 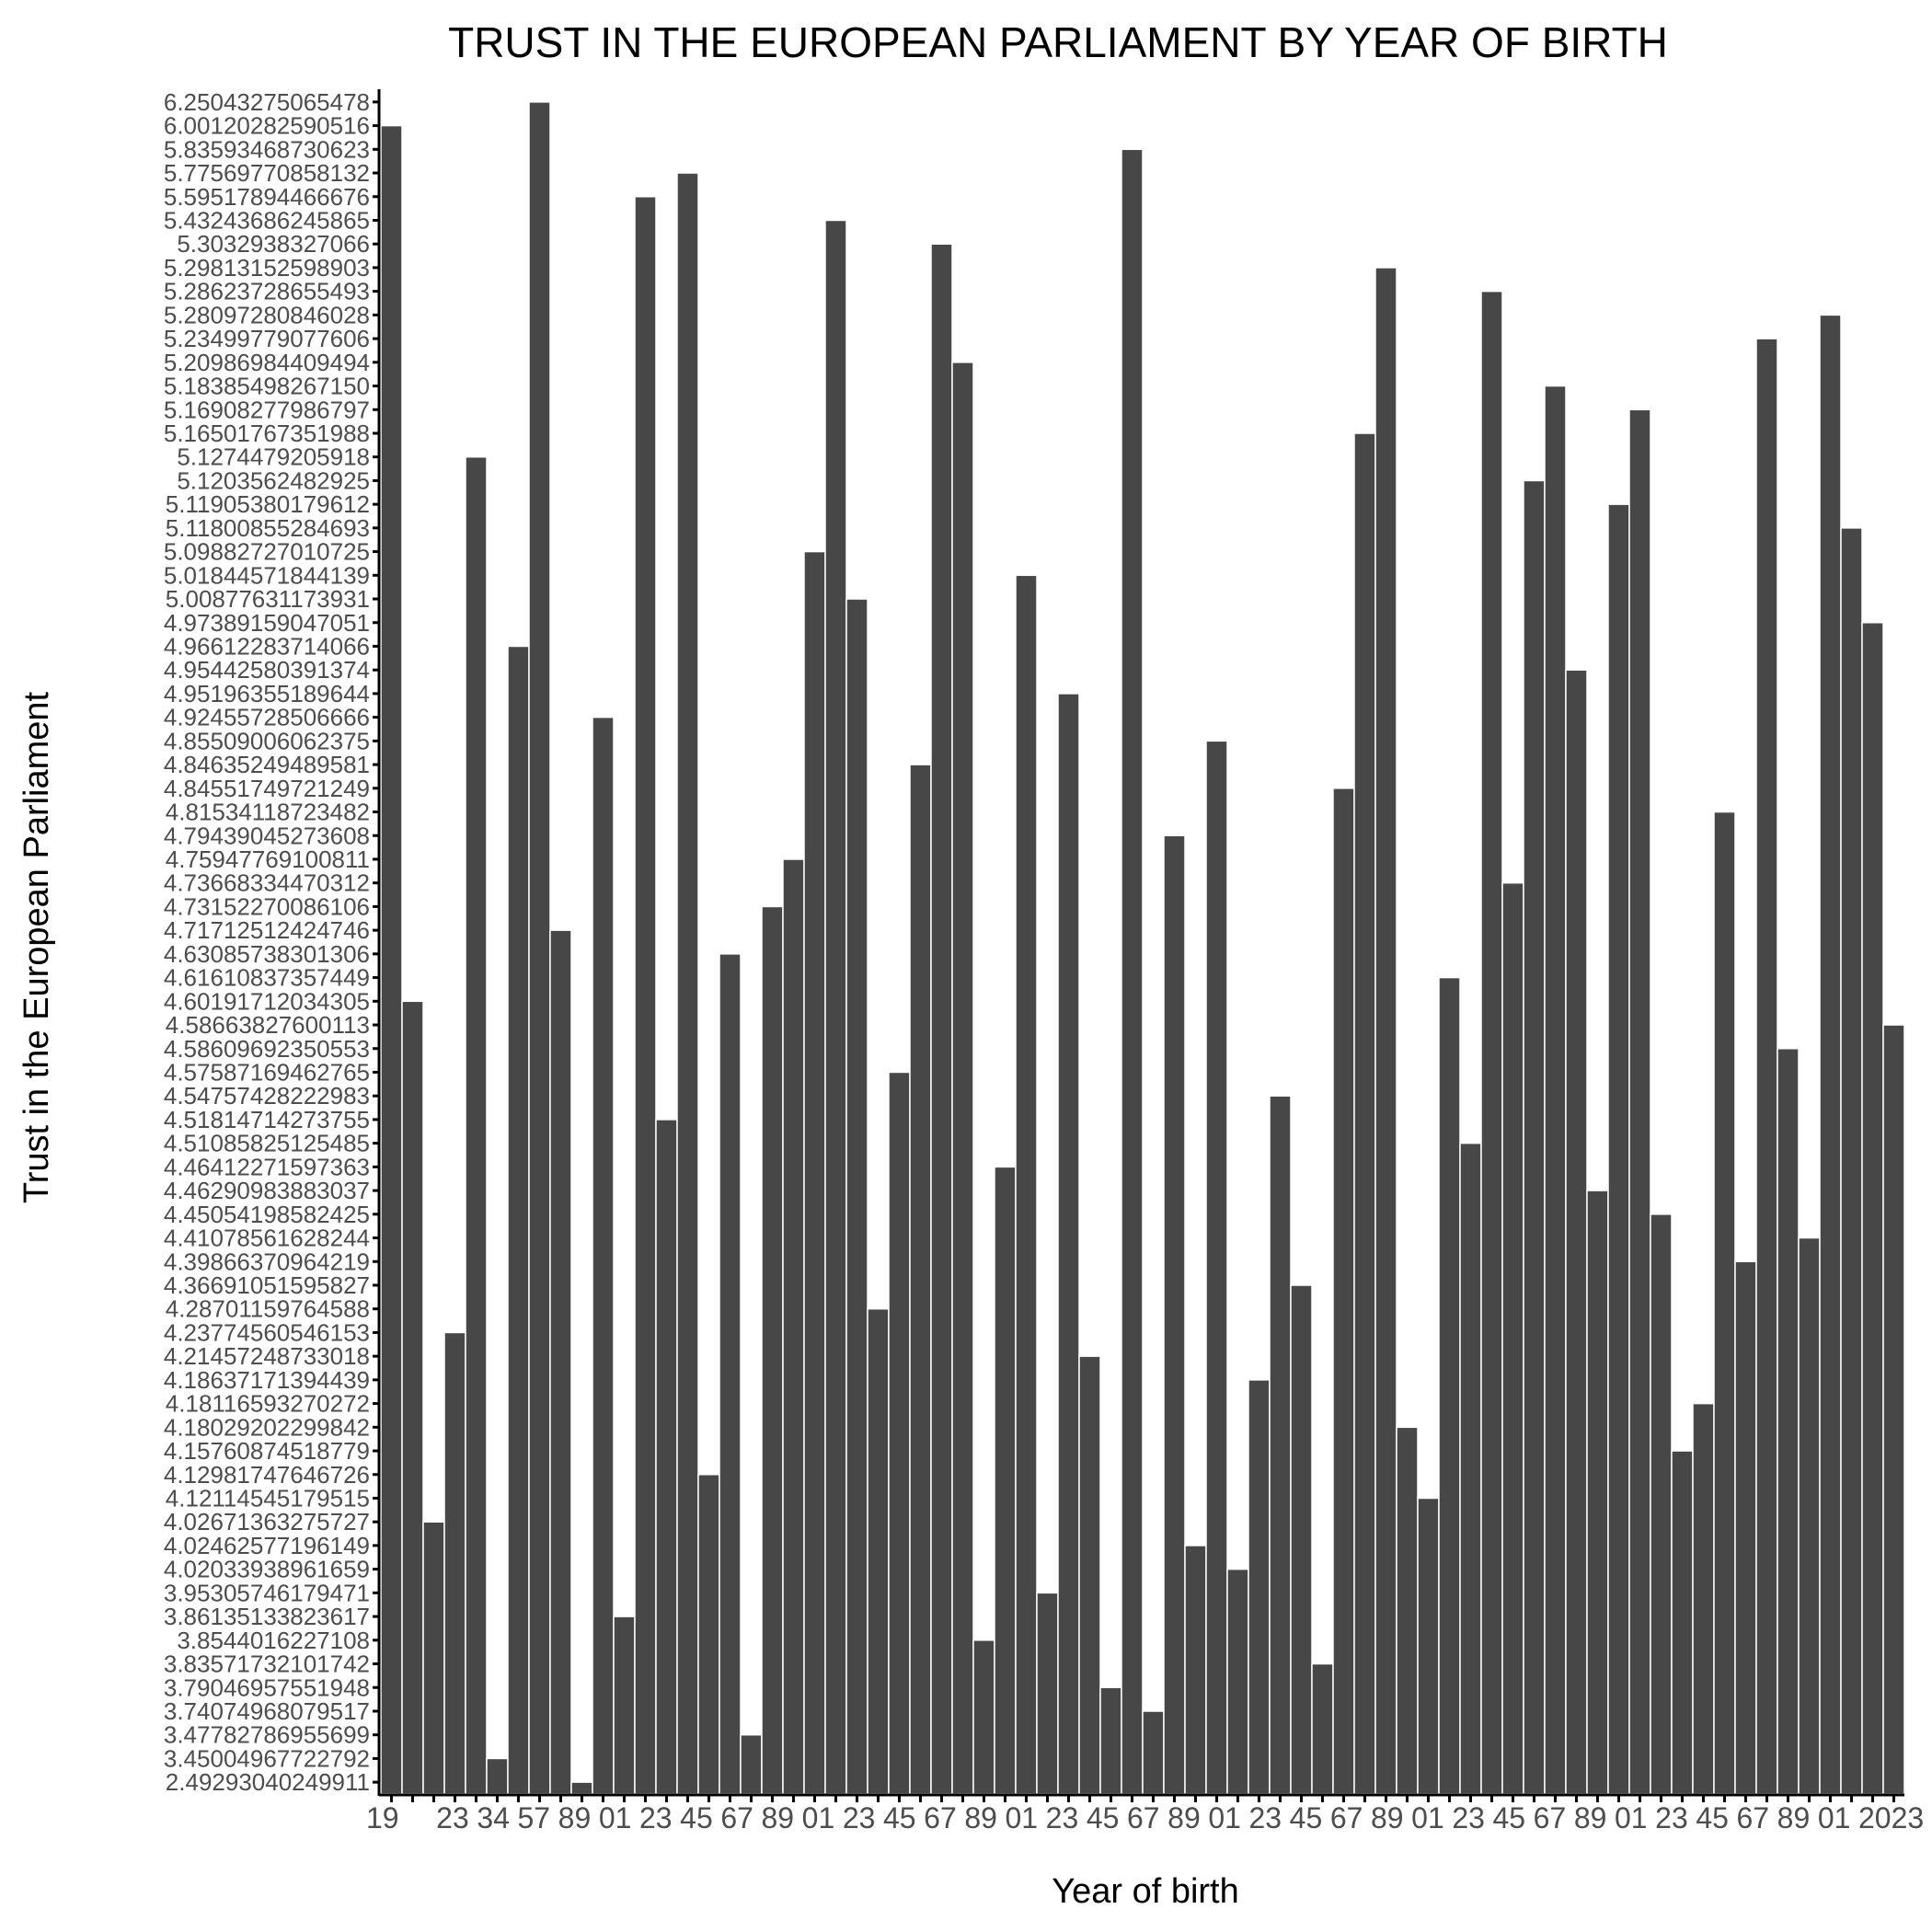 What do you see at coordinates (267, 1380) in the screenshot?
I see `y-tick-label: 4.18637171394439` at bounding box center [267, 1380].